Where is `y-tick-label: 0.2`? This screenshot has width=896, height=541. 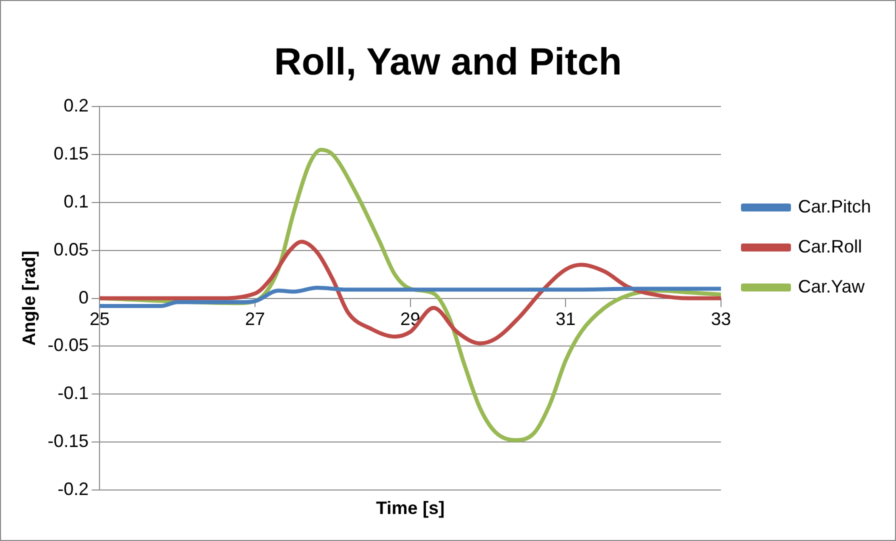
y-tick-label: 0.2 is located at coordinates (76, 106).